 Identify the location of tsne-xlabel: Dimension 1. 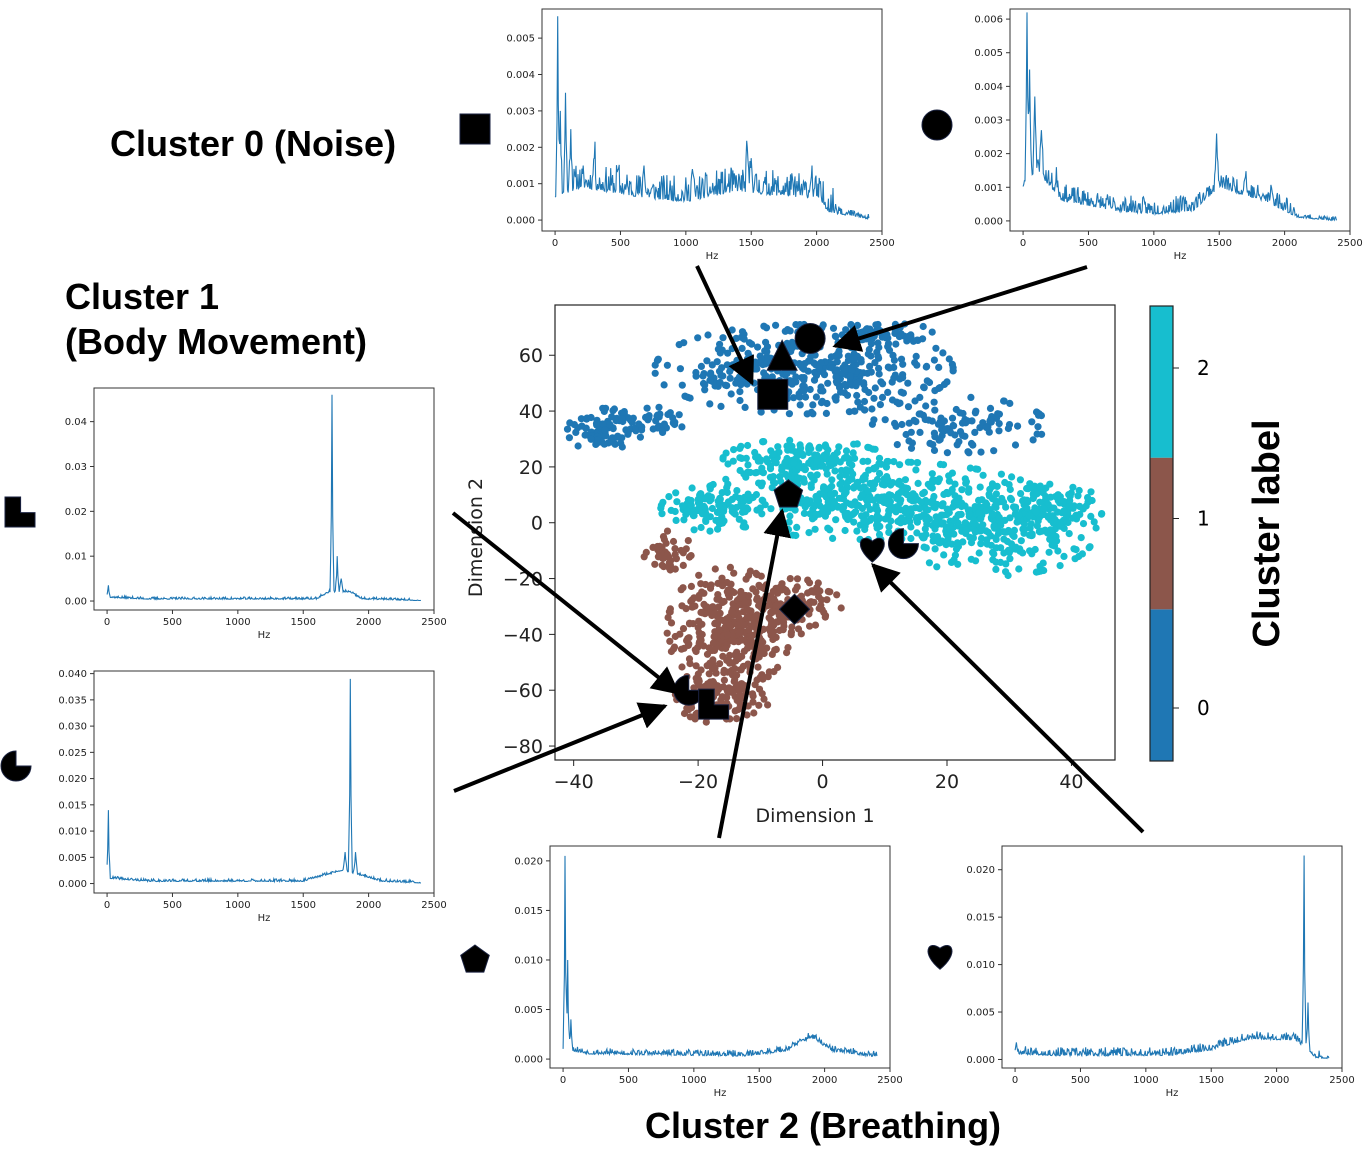
(814, 816).